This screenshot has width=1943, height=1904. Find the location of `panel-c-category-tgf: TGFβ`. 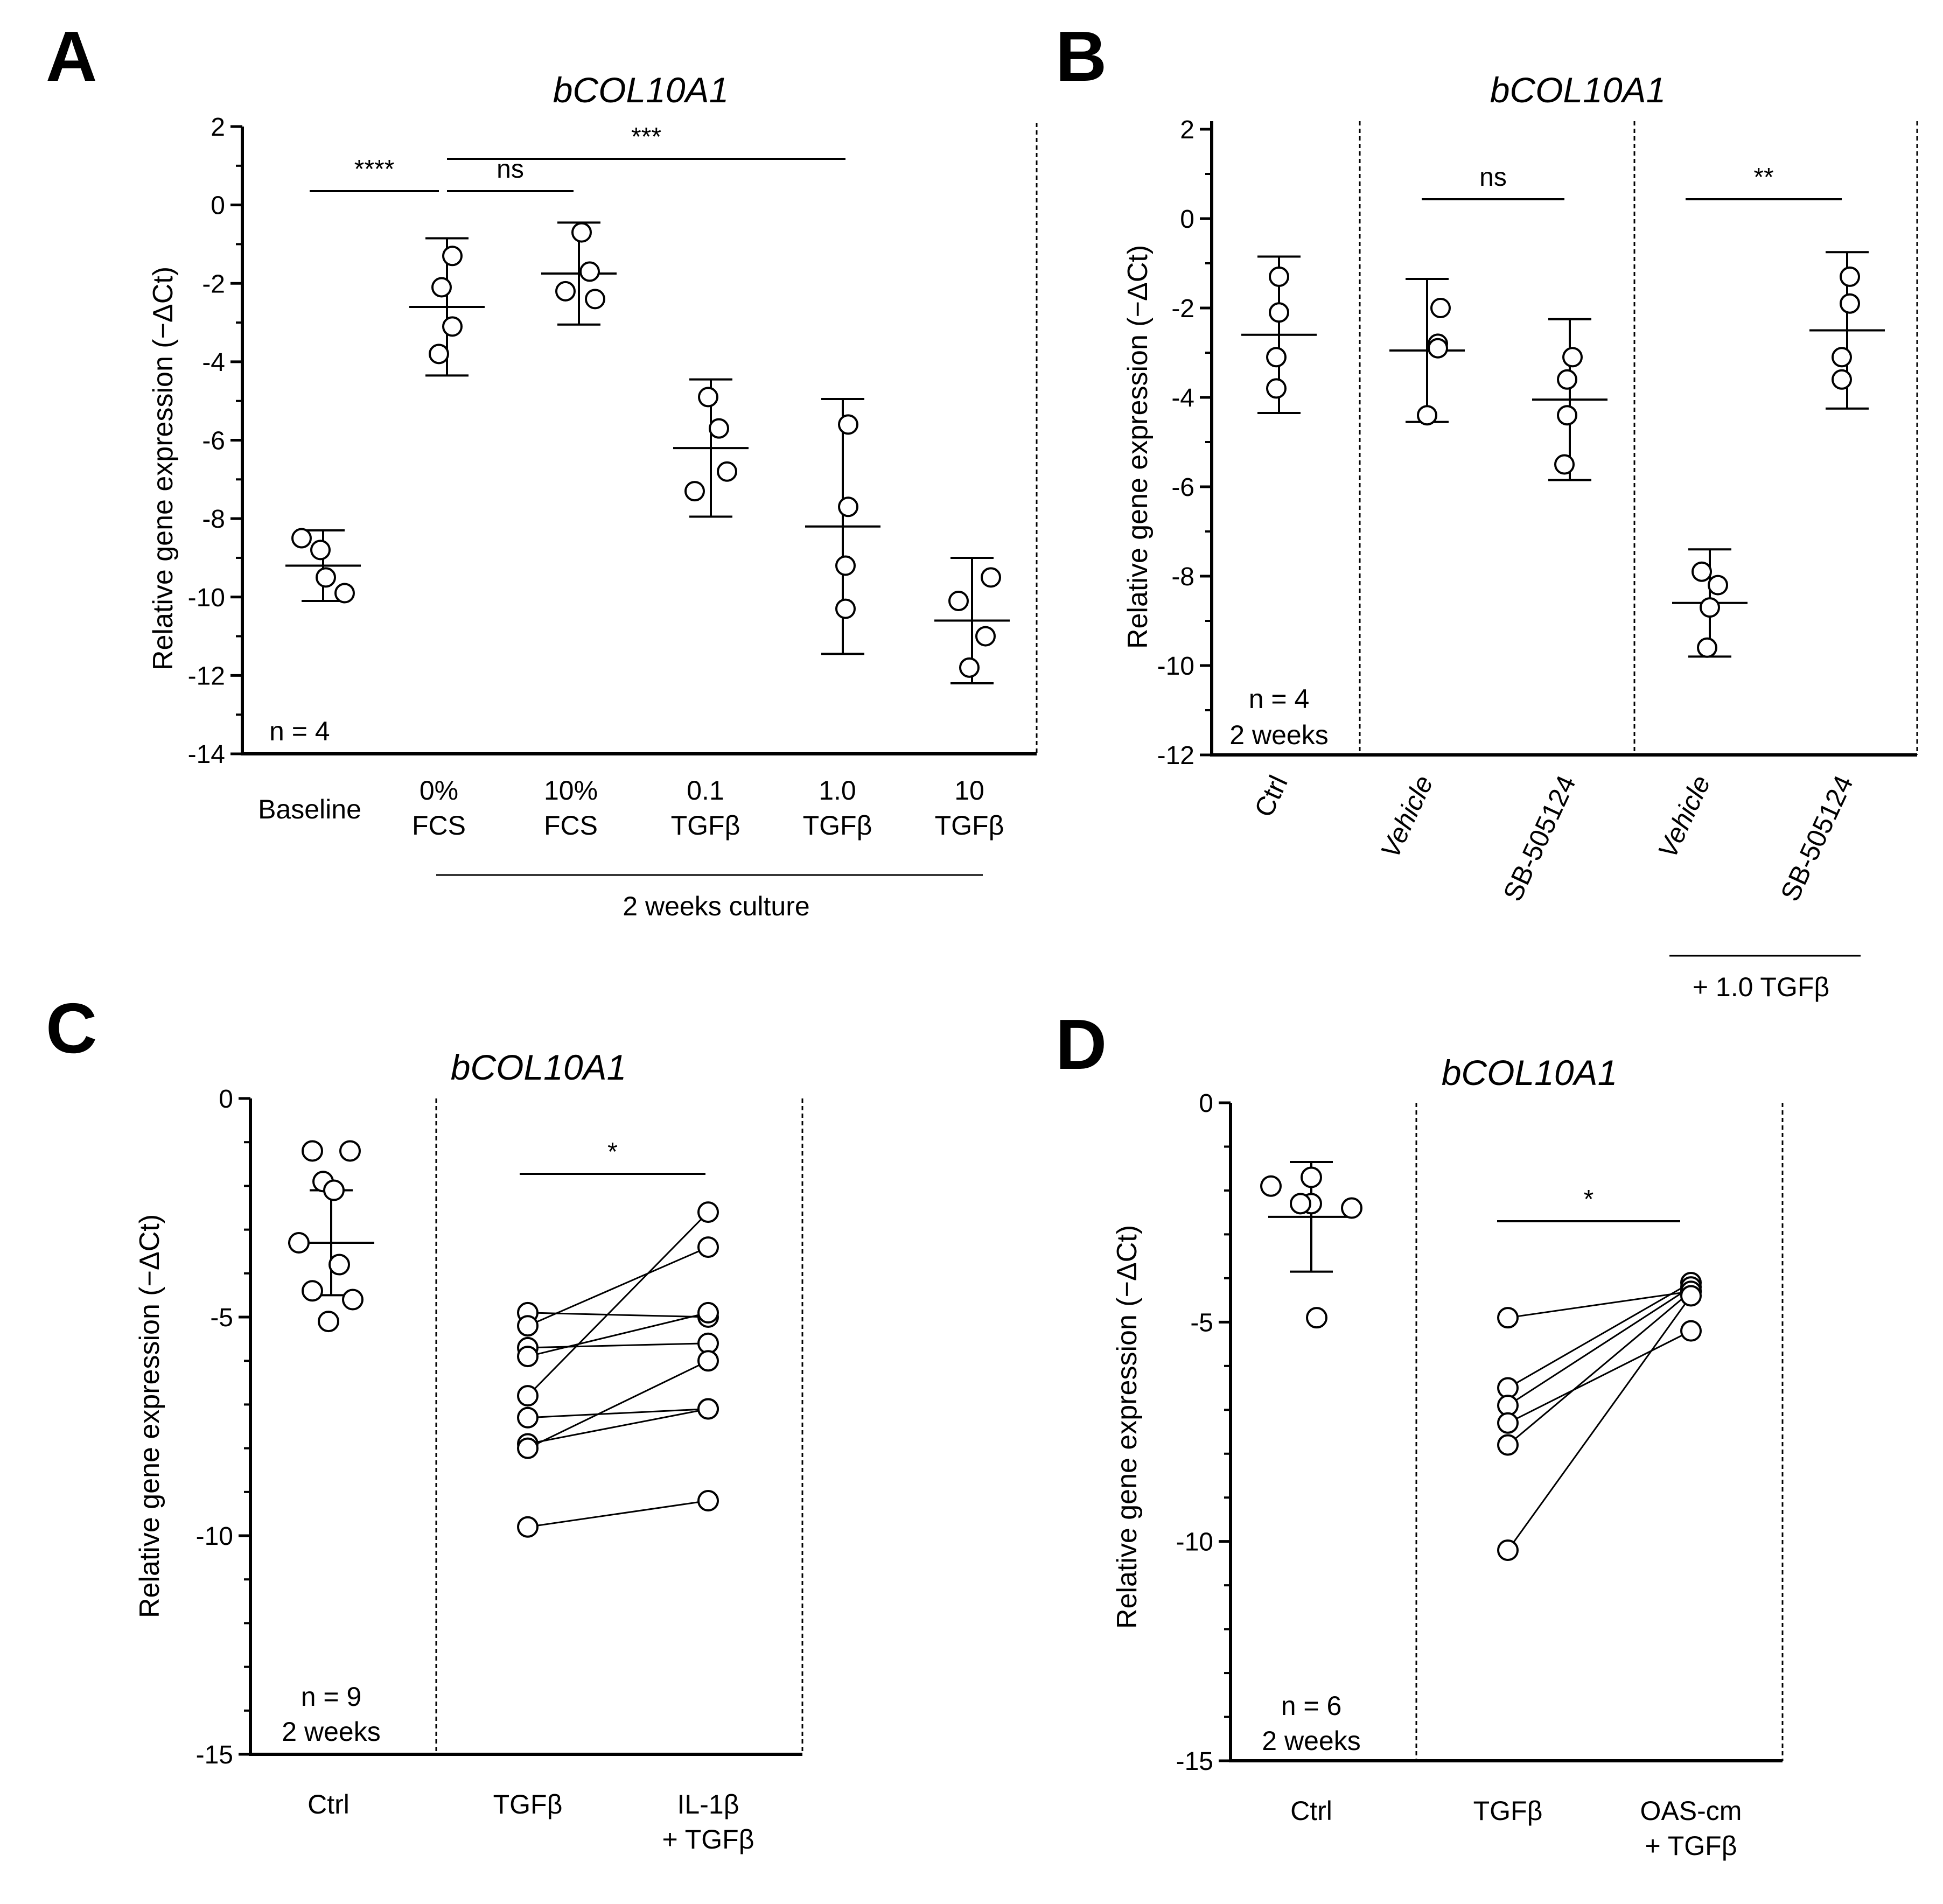

panel-c-category-tgf: TGFβ is located at coordinates (528, 1804).